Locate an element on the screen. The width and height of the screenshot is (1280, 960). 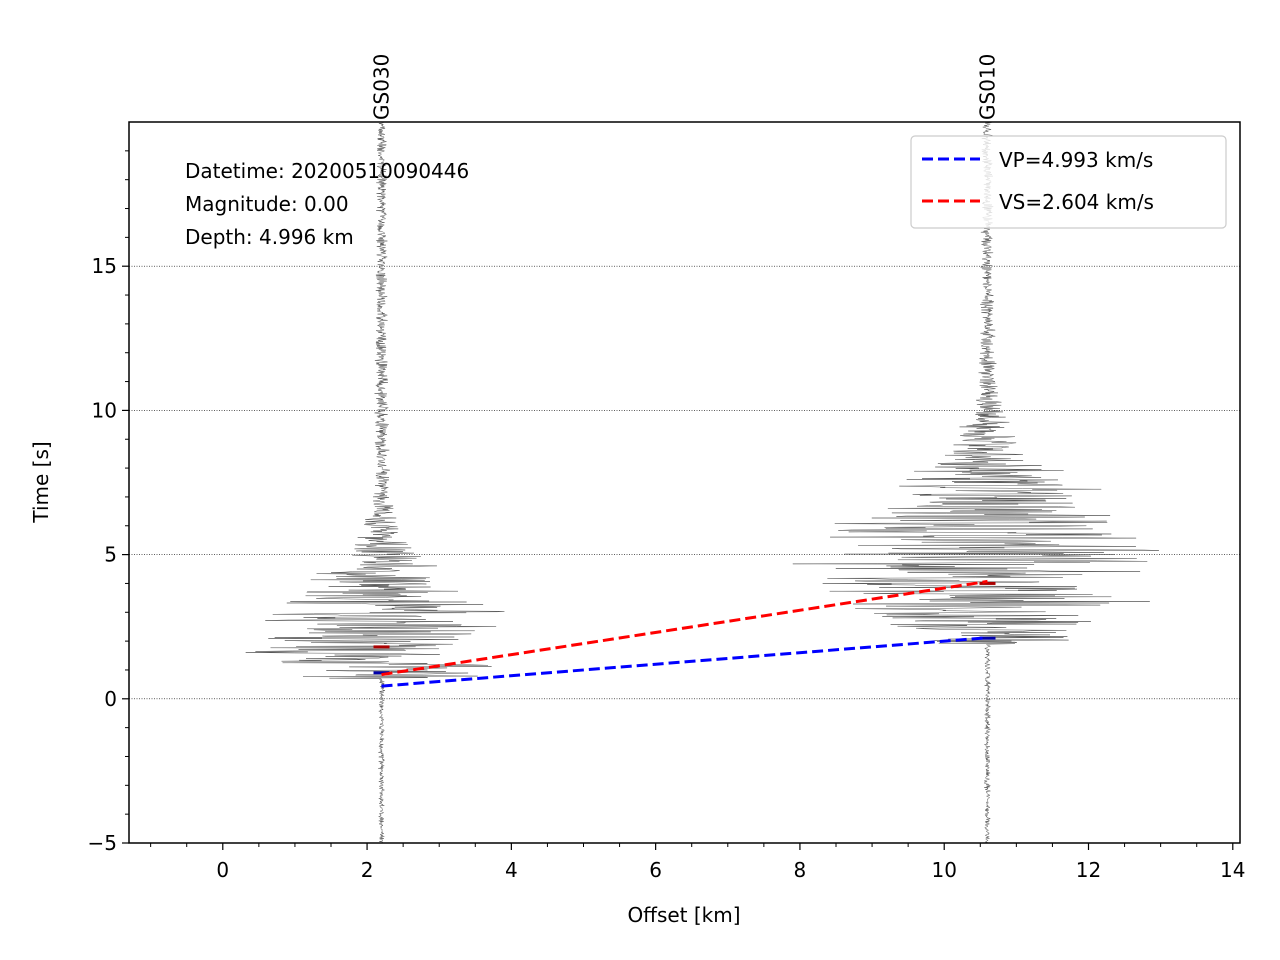
depth-label: Depth: 4.996 km is located at coordinates (269, 237).